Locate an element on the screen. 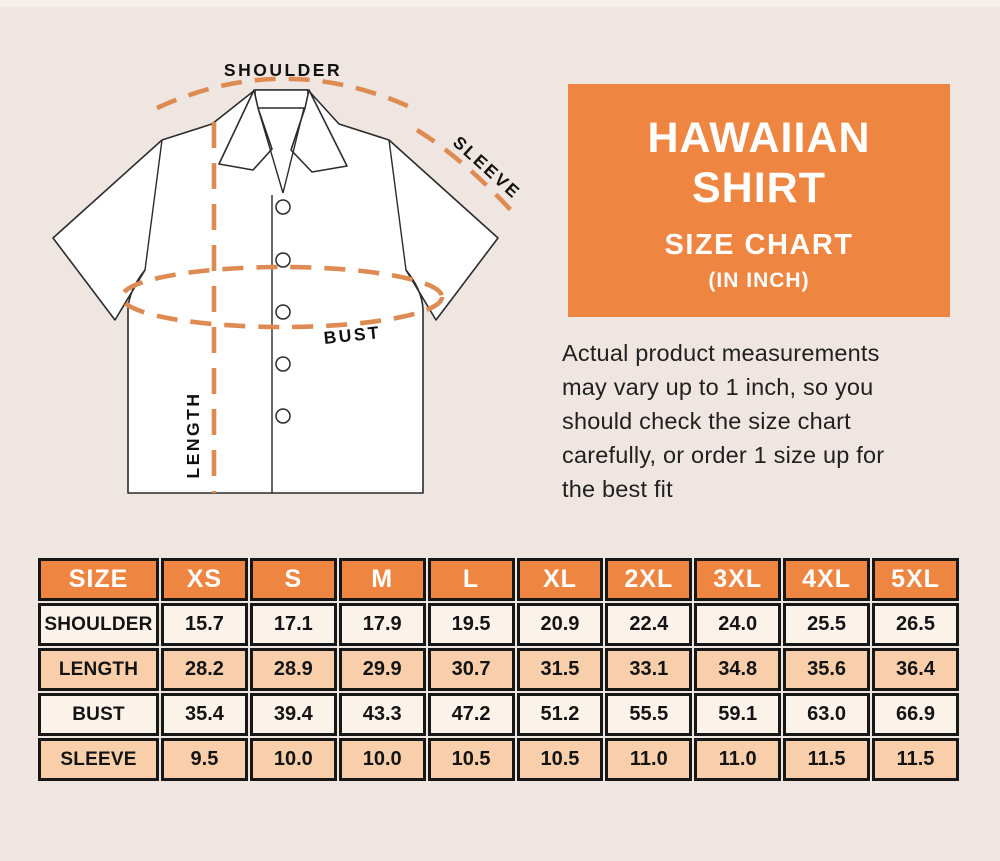 Image resolution: width=1000 pixels, height=861 pixels. note-line: should check the size chart is located at coordinates (706, 421).